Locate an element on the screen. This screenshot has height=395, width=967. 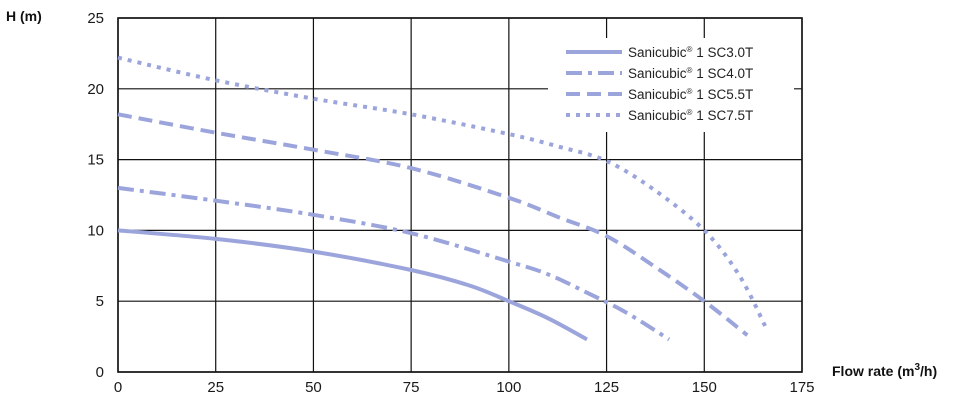
legend-label-2: Sanicubic® 1 SC4.0T is located at coordinates (690, 73).